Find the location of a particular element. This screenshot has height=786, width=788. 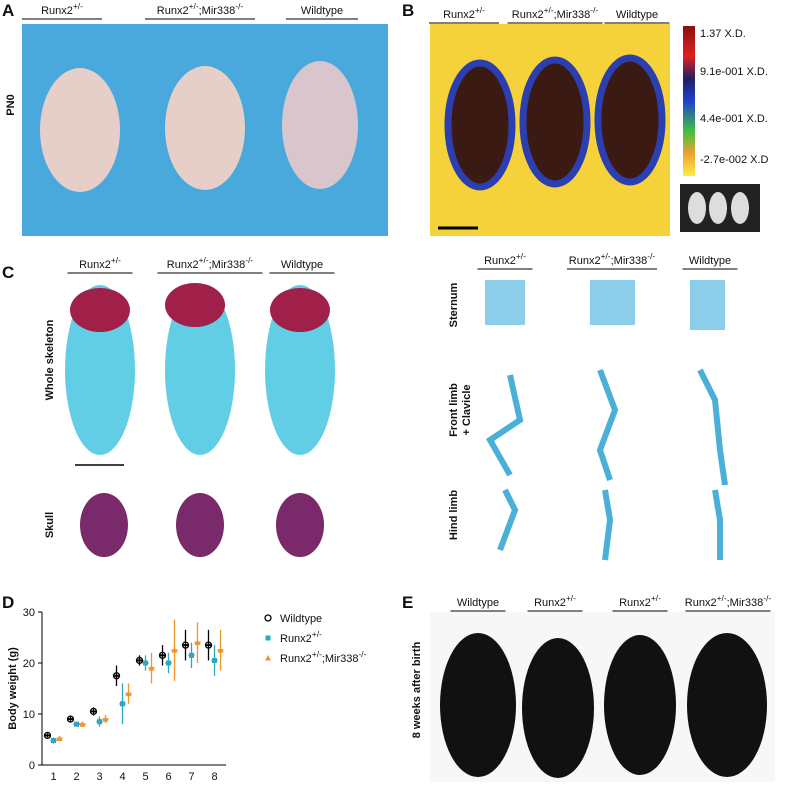

legend-label: Runx2+/-;Mir338-/- is located at coordinates (323, 657).